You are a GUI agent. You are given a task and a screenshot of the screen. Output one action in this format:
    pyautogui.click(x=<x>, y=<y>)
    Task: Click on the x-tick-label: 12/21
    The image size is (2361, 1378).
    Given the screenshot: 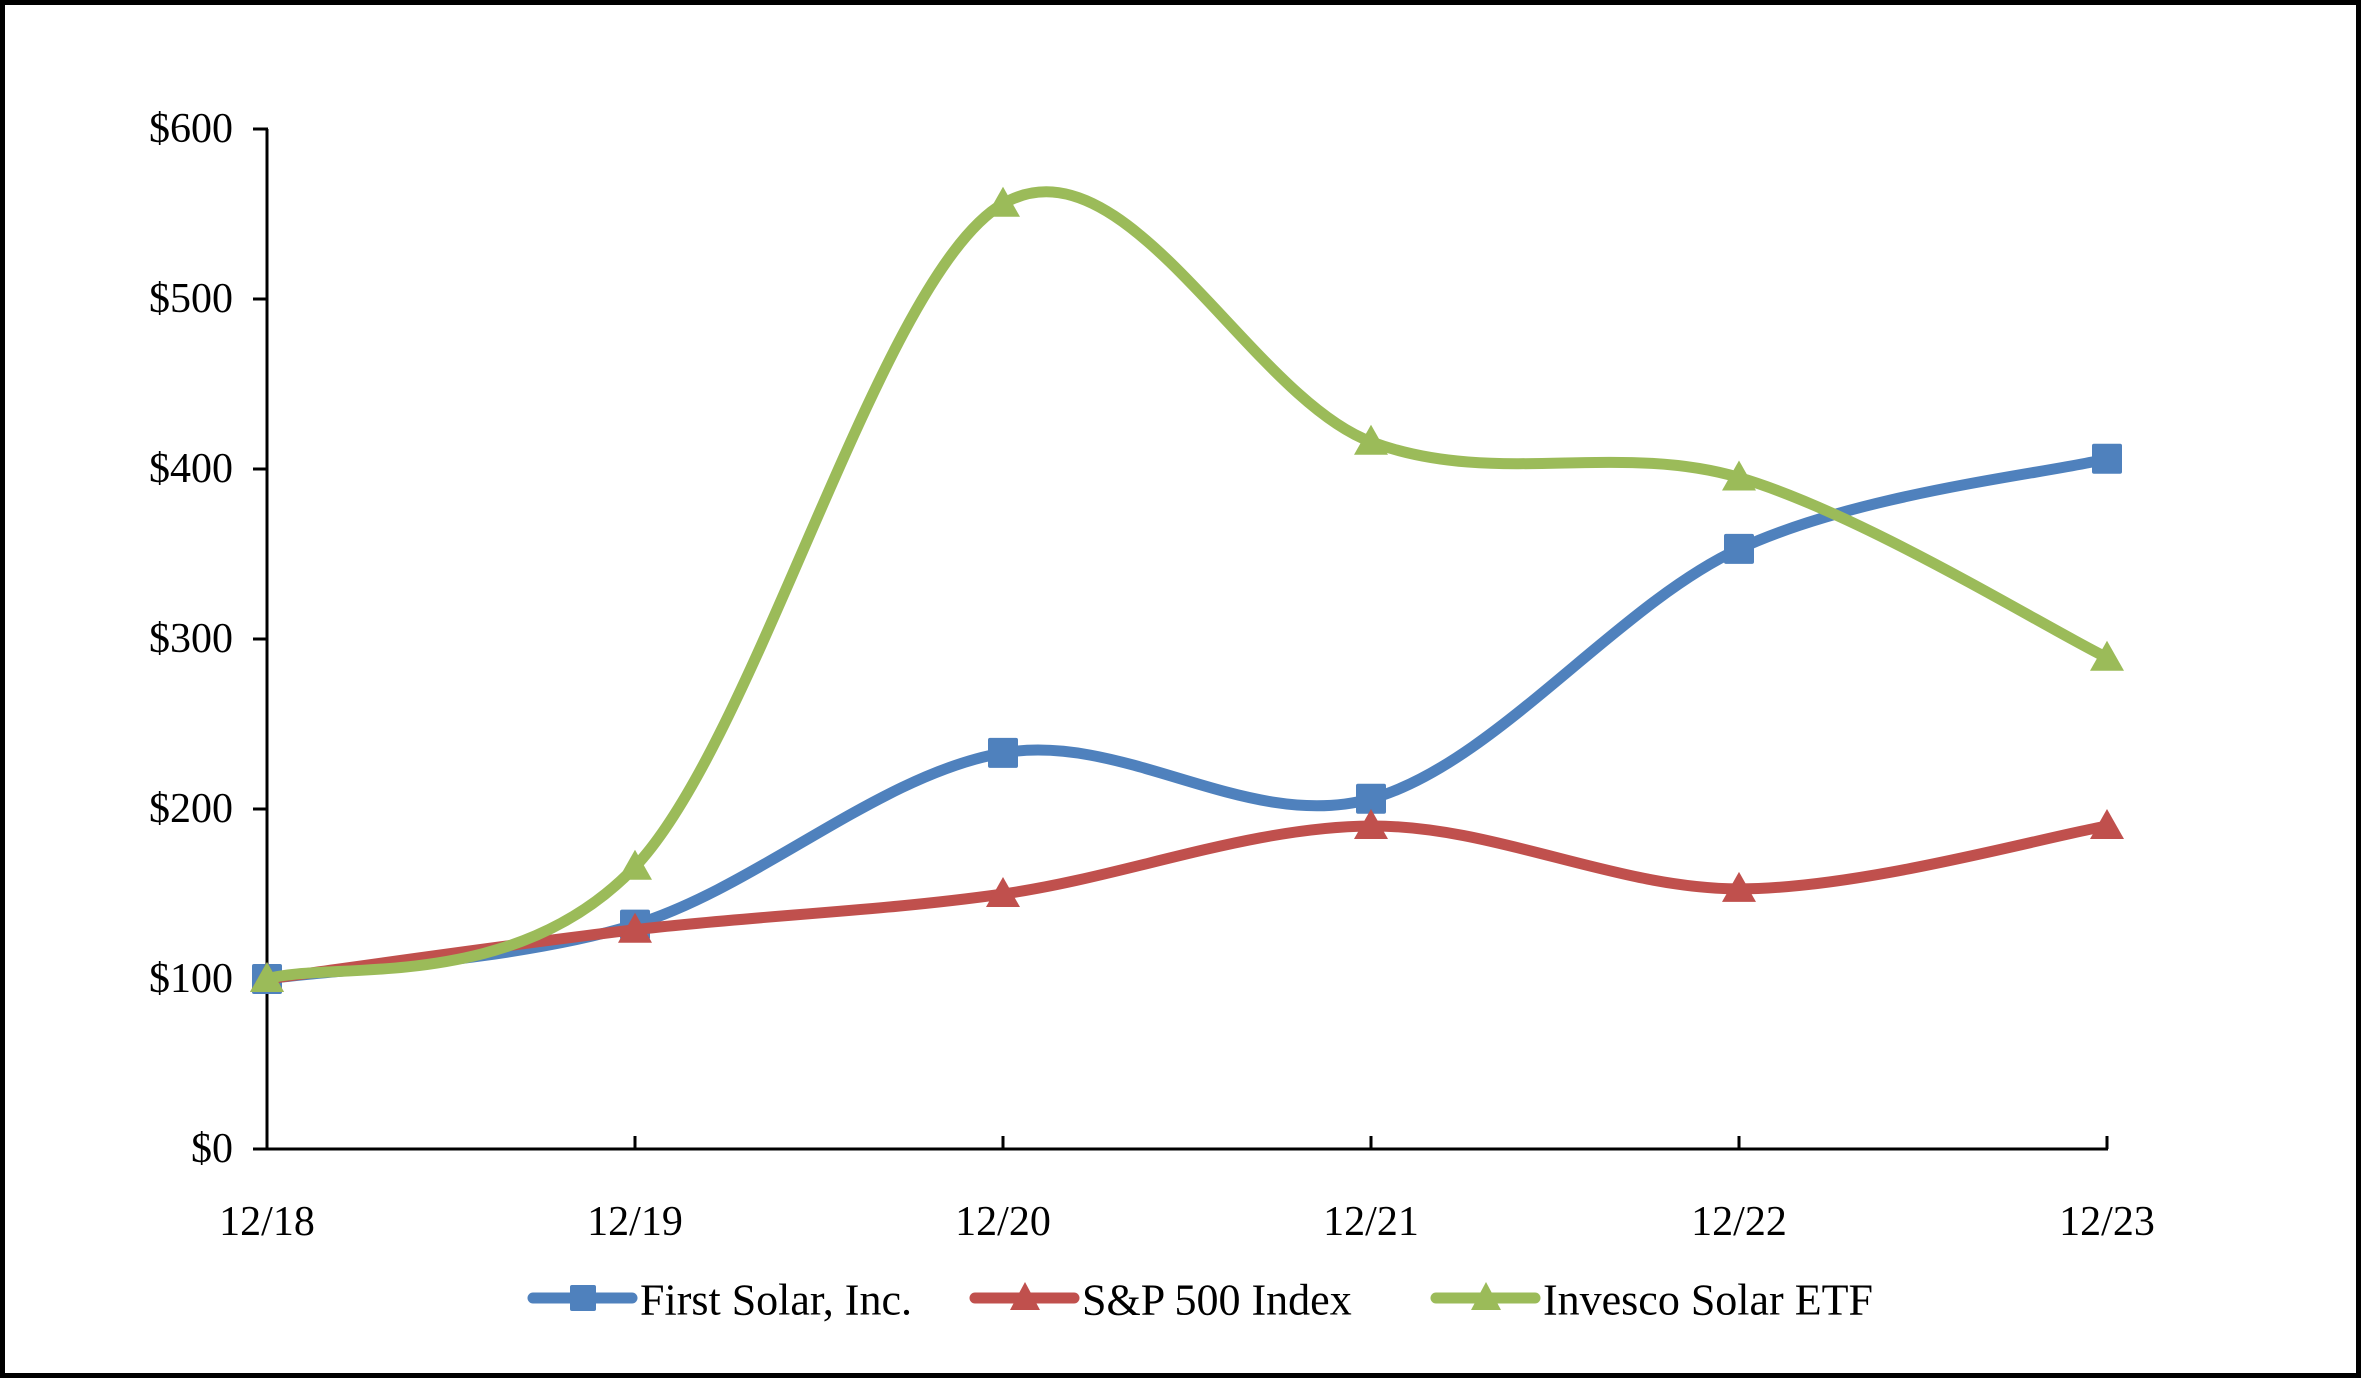 What is the action you would take?
    pyautogui.click(x=1371, y=1222)
    